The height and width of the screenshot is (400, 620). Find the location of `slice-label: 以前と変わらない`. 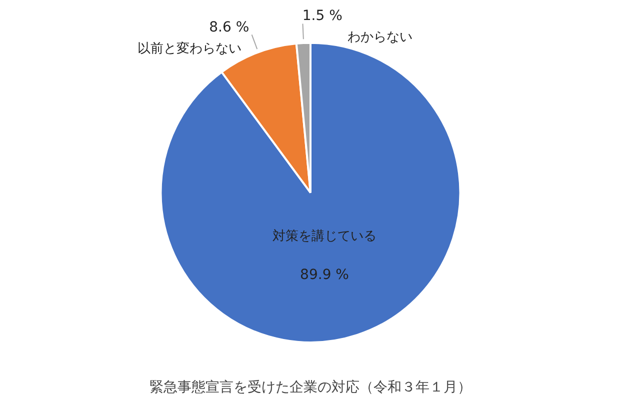

slice-label: 以前と変わらない is located at coordinates (190, 48).